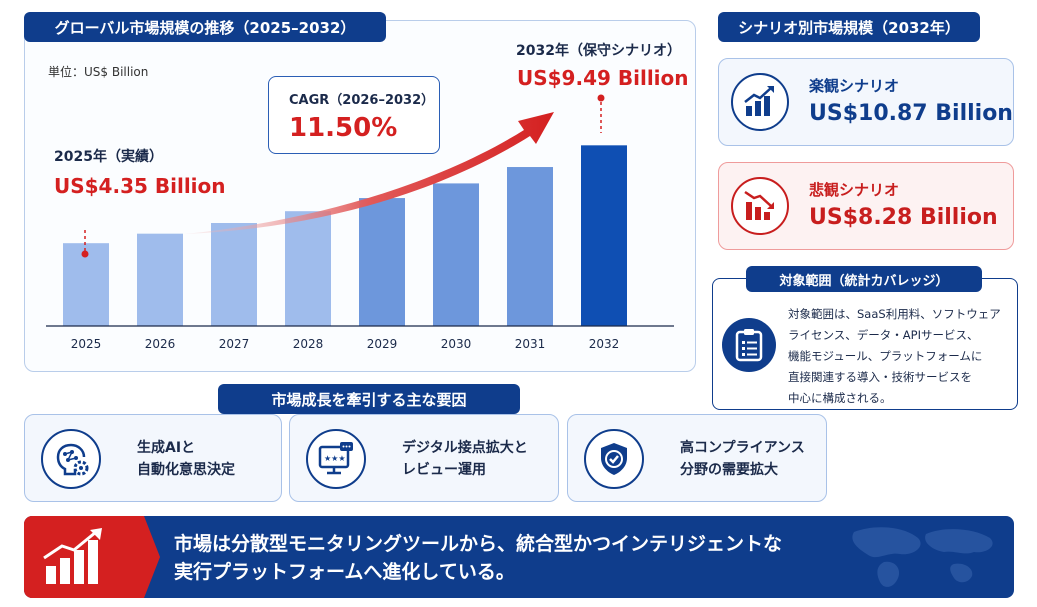 Image resolution: width=1037 pixels, height=607 pixels. I want to click on optimistic-scenario-card: 楽観シナリオ US$10.87 Billion, so click(866, 102).